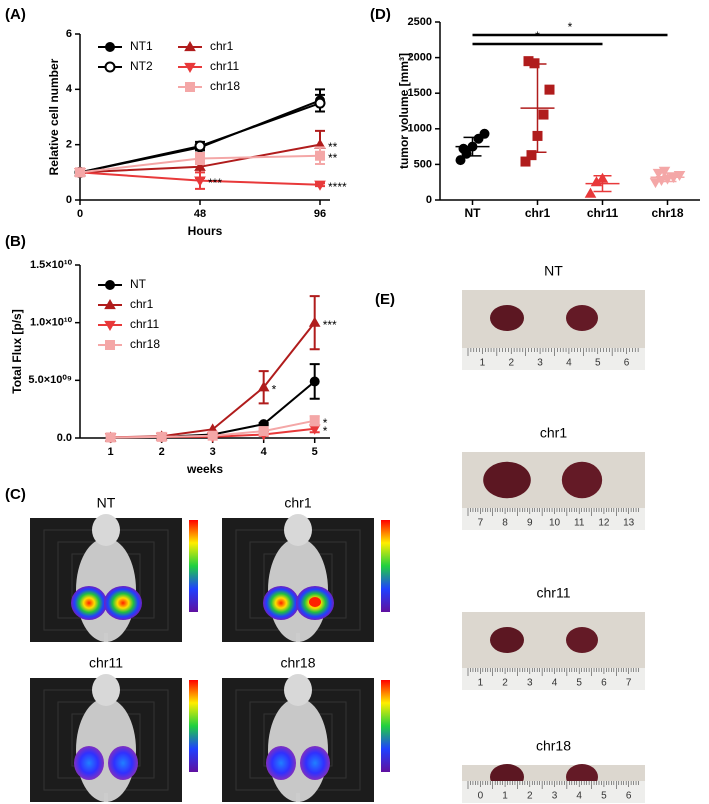  I want to click on x-tick-label: 4, so click(264, 452).